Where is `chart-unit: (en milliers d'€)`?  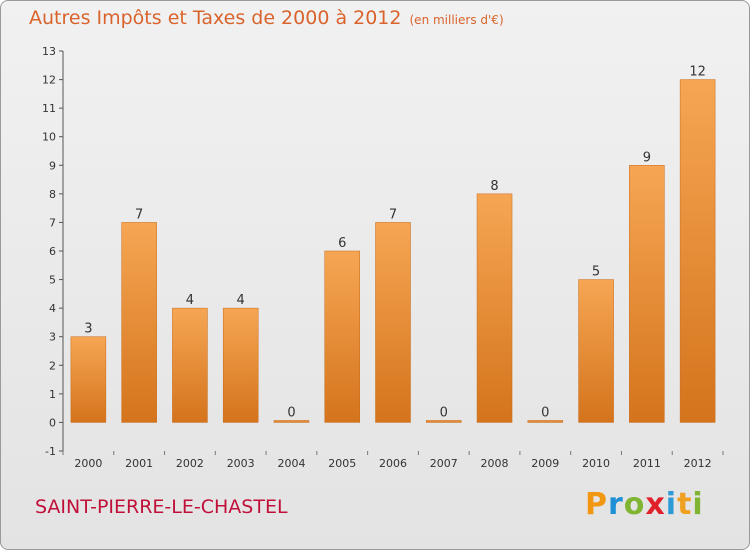 chart-unit: (en milliers d'€) is located at coordinates (456, 20).